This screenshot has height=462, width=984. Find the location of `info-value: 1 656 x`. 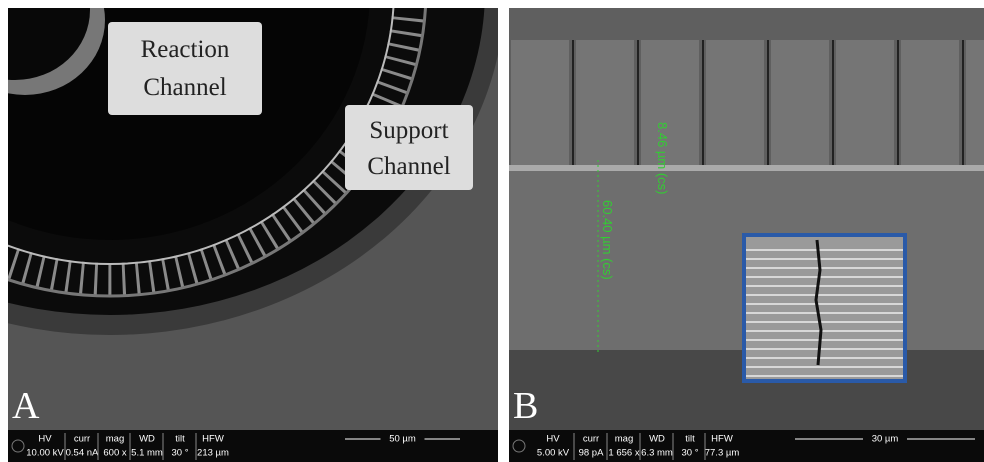

info-value: 1 656 x is located at coordinates (623, 453).